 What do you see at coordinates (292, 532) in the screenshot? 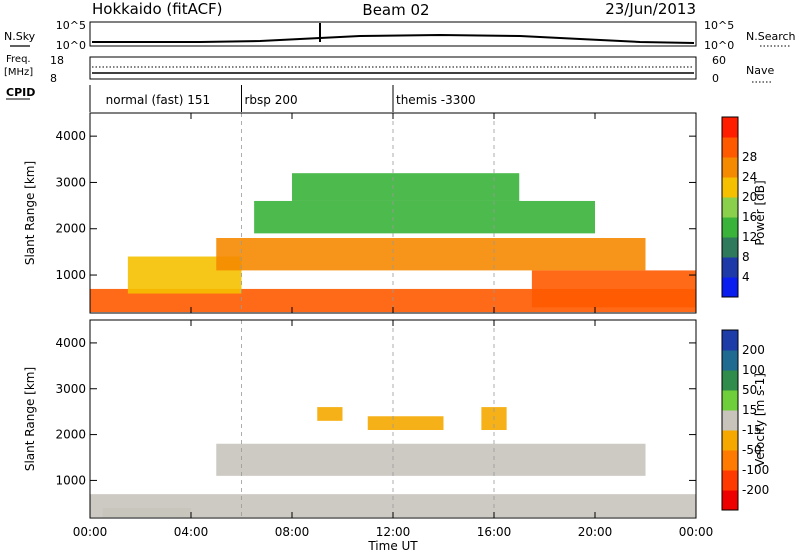
I see `x-tick-label: 08:00` at bounding box center [292, 532].